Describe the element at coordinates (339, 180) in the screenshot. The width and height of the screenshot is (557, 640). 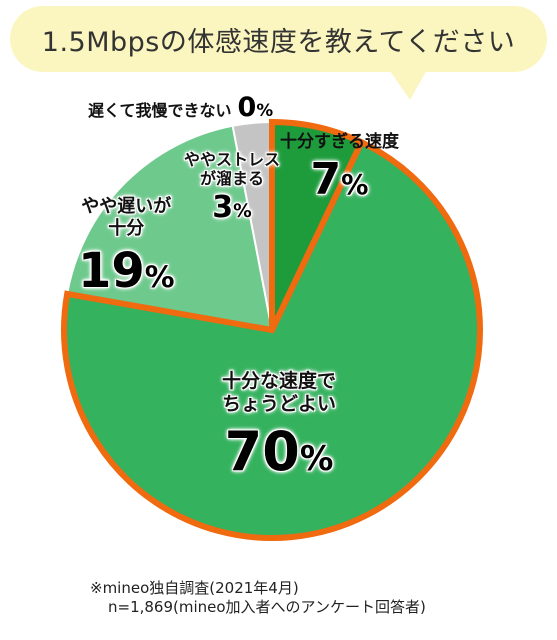
I see `slice-value-too-fast: 7%` at that location.